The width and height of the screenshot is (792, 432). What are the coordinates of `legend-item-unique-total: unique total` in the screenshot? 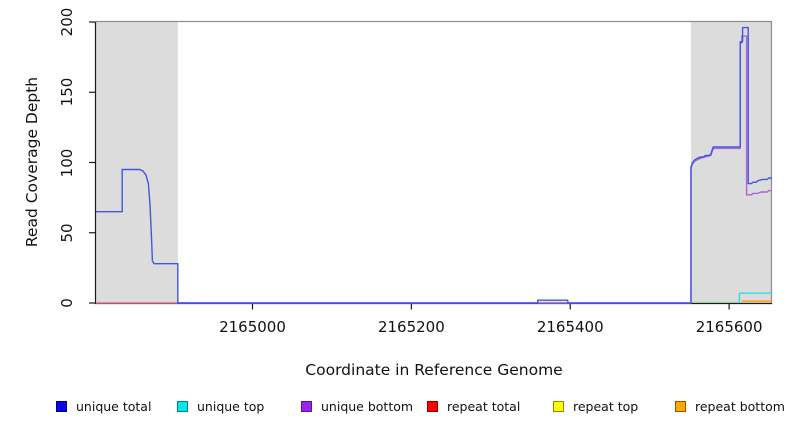 It's located at (103, 406).